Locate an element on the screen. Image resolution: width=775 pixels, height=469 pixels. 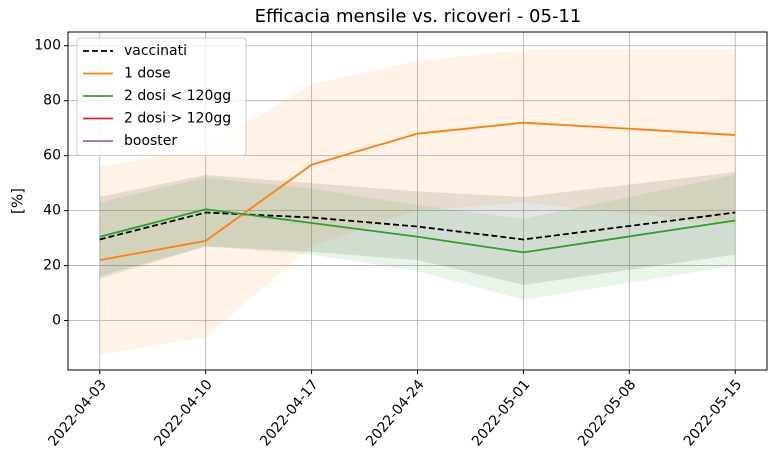
y-axis-label: [%] is located at coordinates (18, 201).